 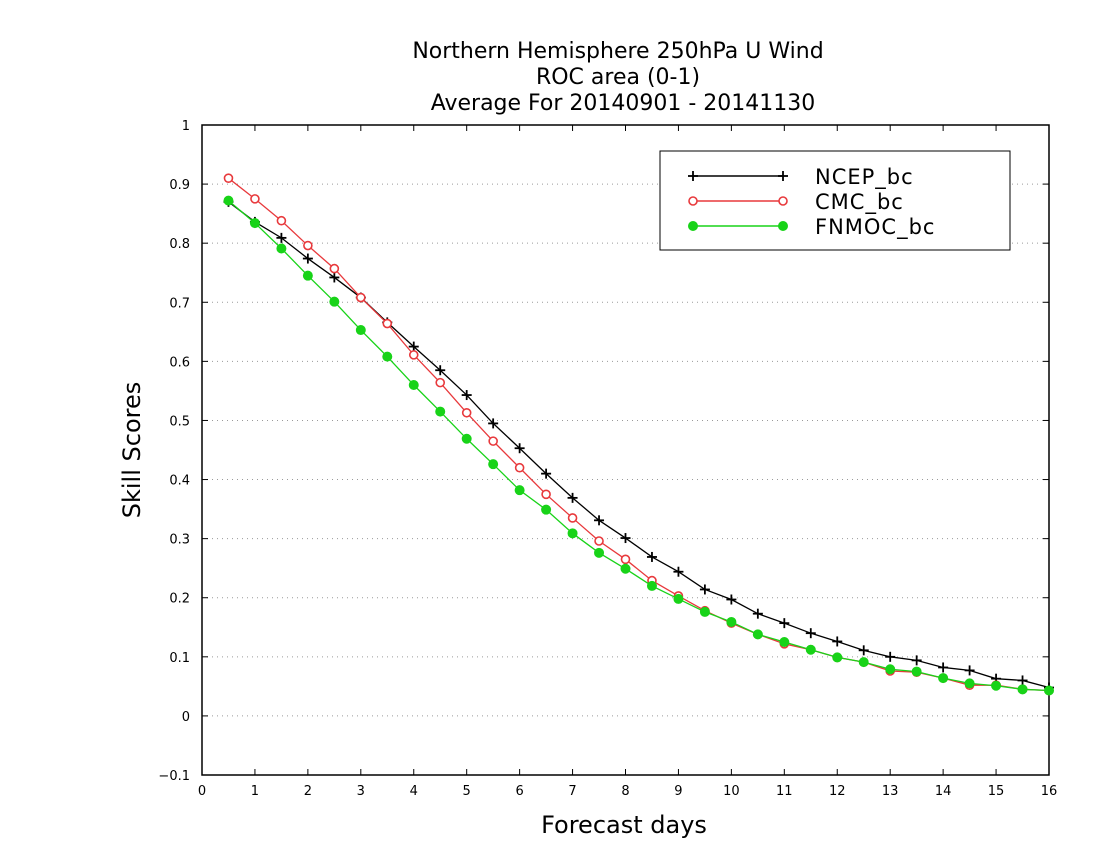 What do you see at coordinates (179, 540) in the screenshot?
I see `y-tick-label: 0.3` at bounding box center [179, 540].